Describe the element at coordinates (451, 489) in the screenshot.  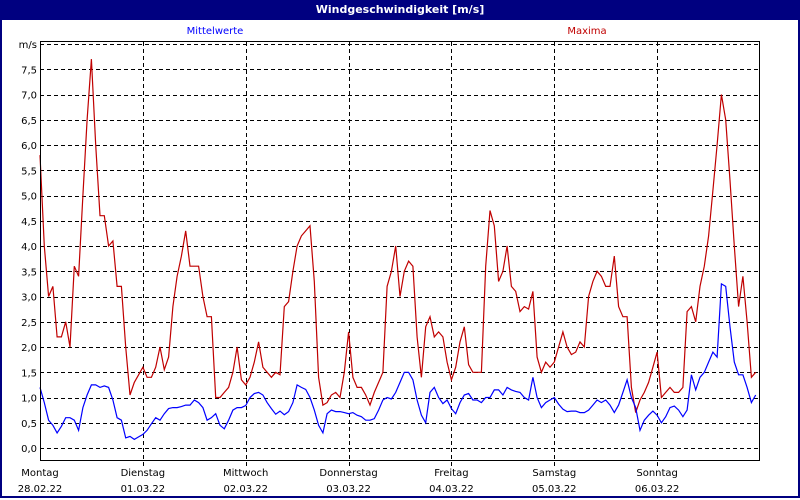
I see `x-tick-date: 04.03.22` at that location.